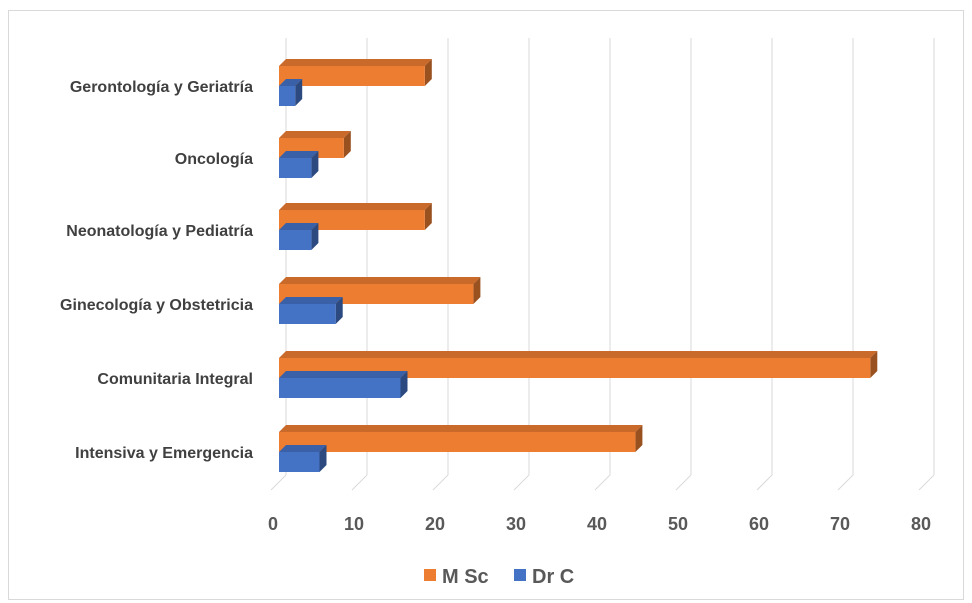 Image resolution: width=972 pixels, height=603 pixels. Describe the element at coordinates (156, 305) in the screenshot. I see `category-label: Ginecología y Obstetricia` at that location.